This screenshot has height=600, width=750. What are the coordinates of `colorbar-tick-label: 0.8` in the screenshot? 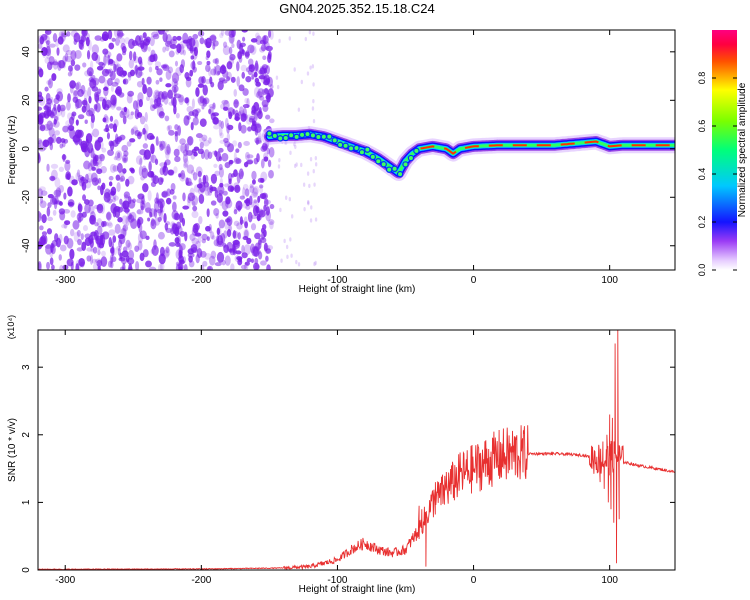 It's located at (702, 78).